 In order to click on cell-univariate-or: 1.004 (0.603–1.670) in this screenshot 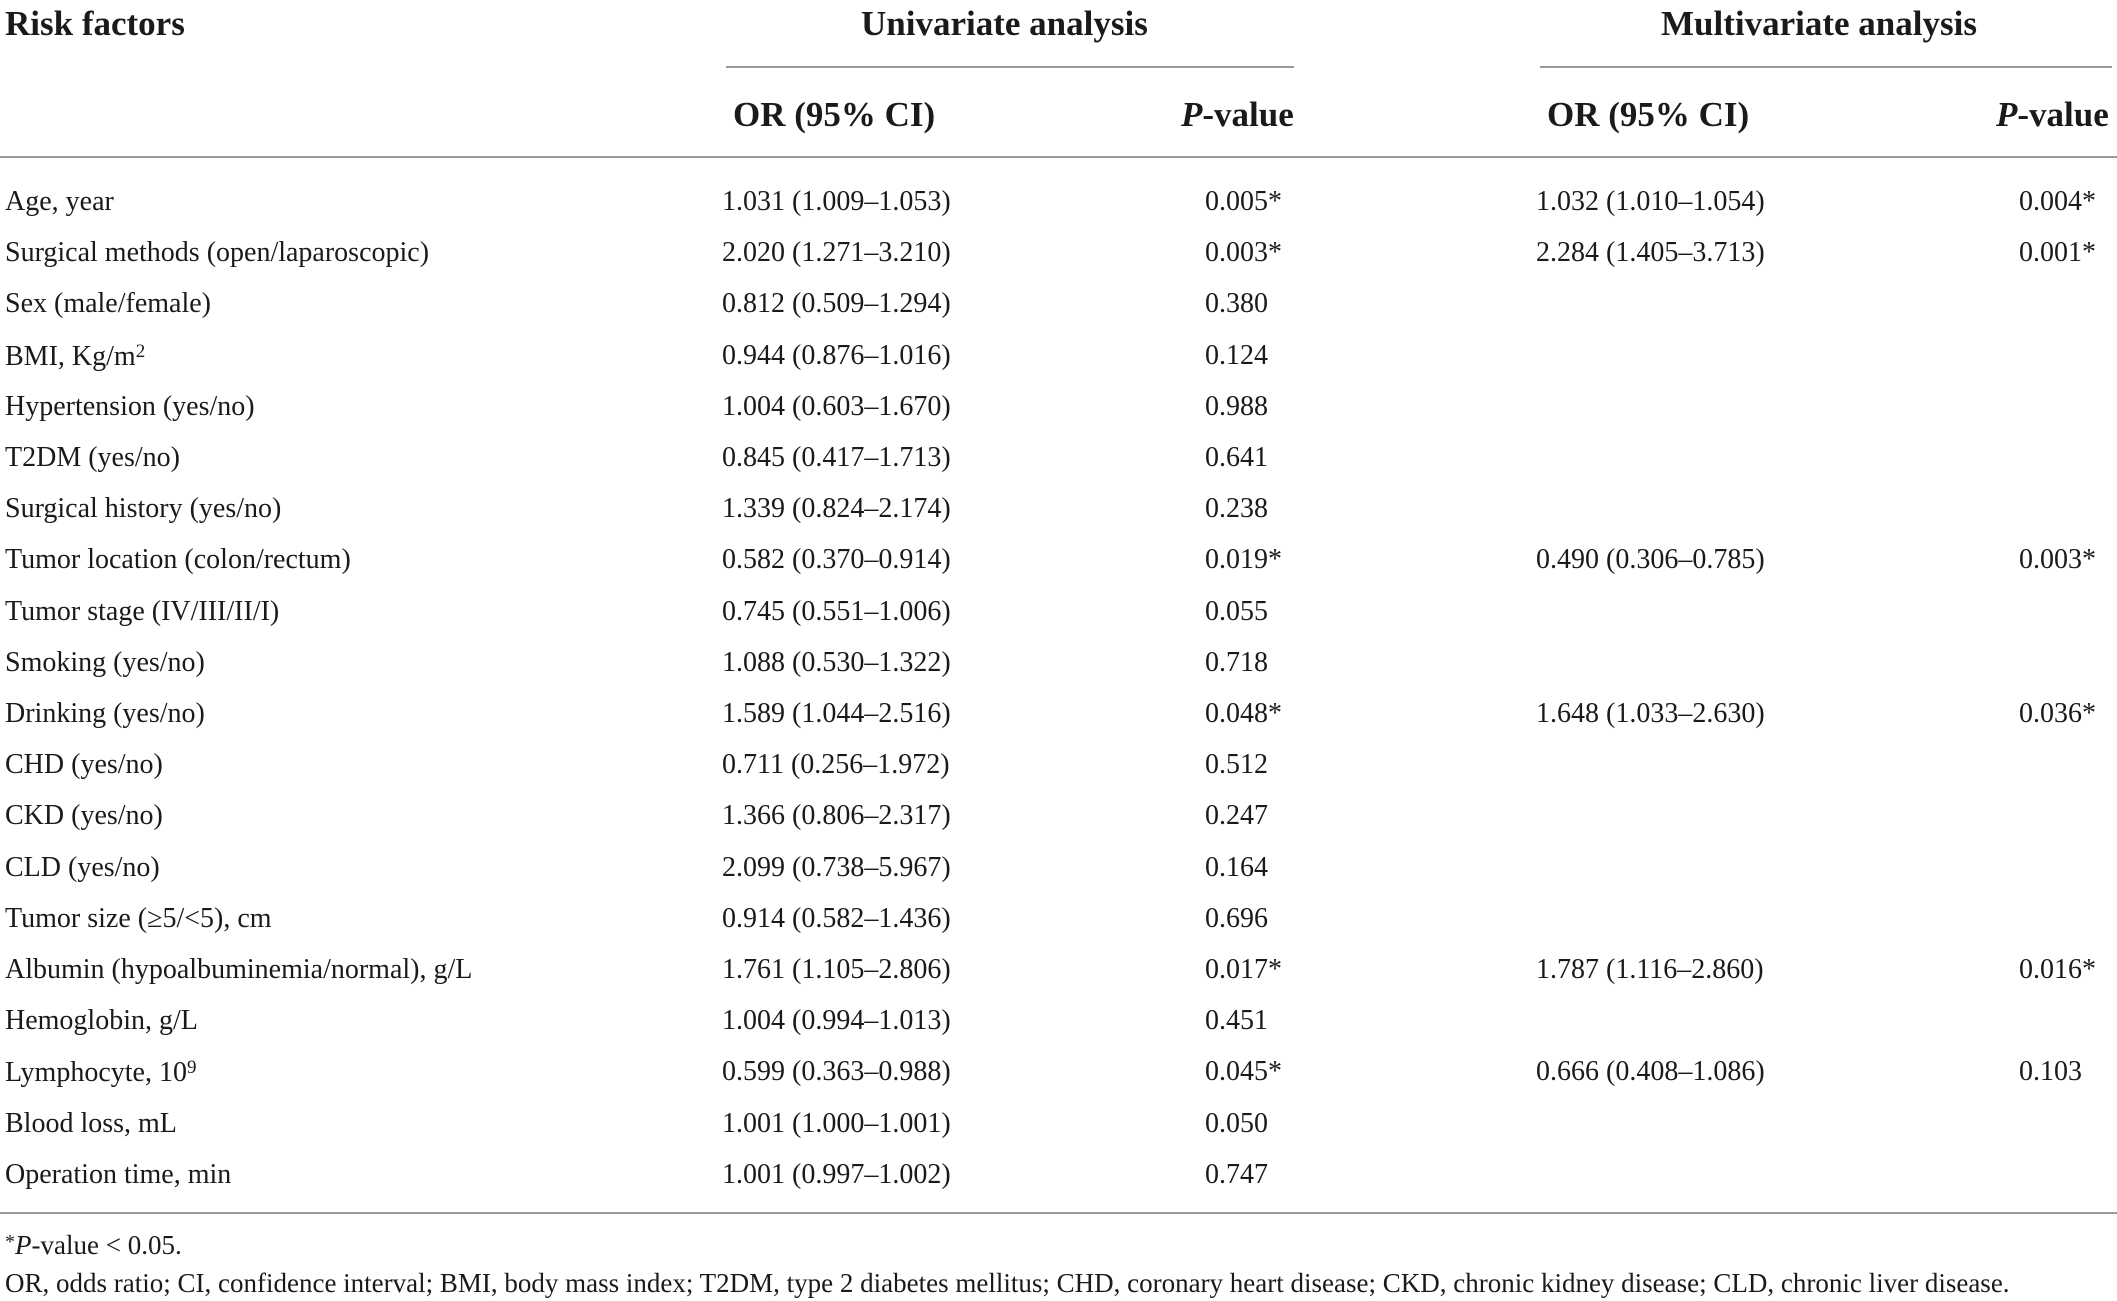, I will do `click(836, 406)`.